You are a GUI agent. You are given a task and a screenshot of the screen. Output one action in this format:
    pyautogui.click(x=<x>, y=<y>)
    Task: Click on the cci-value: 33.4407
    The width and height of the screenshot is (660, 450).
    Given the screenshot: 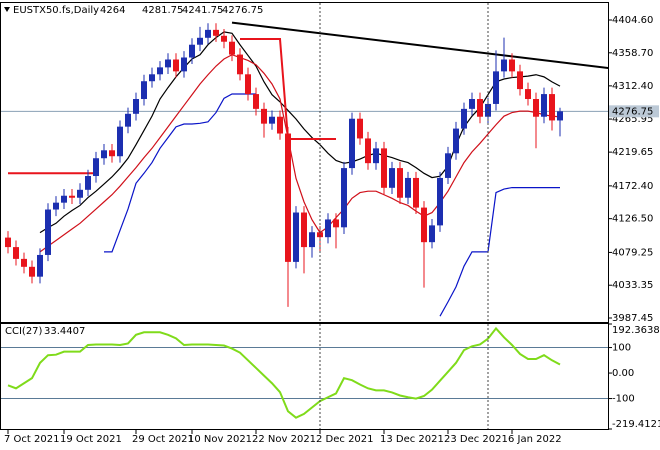 What is the action you would take?
    pyautogui.click(x=64, y=331)
    